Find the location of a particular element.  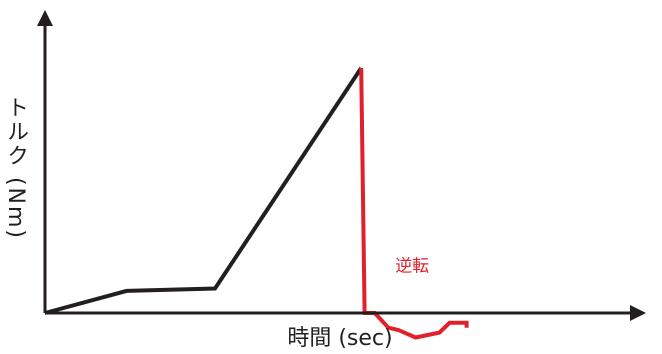

y-axis is located at coordinates (45, 161).